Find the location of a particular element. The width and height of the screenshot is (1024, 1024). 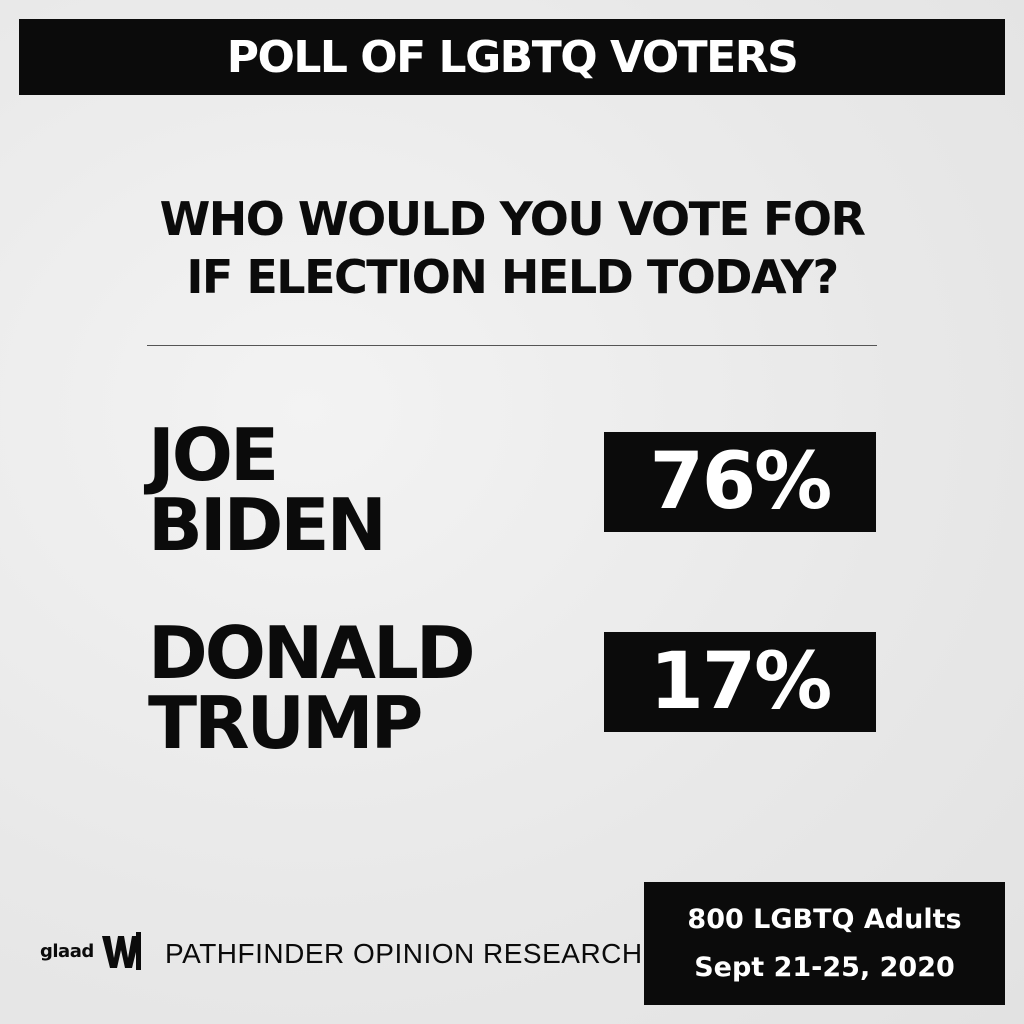

sample-info-box: 800 LGBTQ Adults Sept 21-25, 2020 is located at coordinates (824, 943).